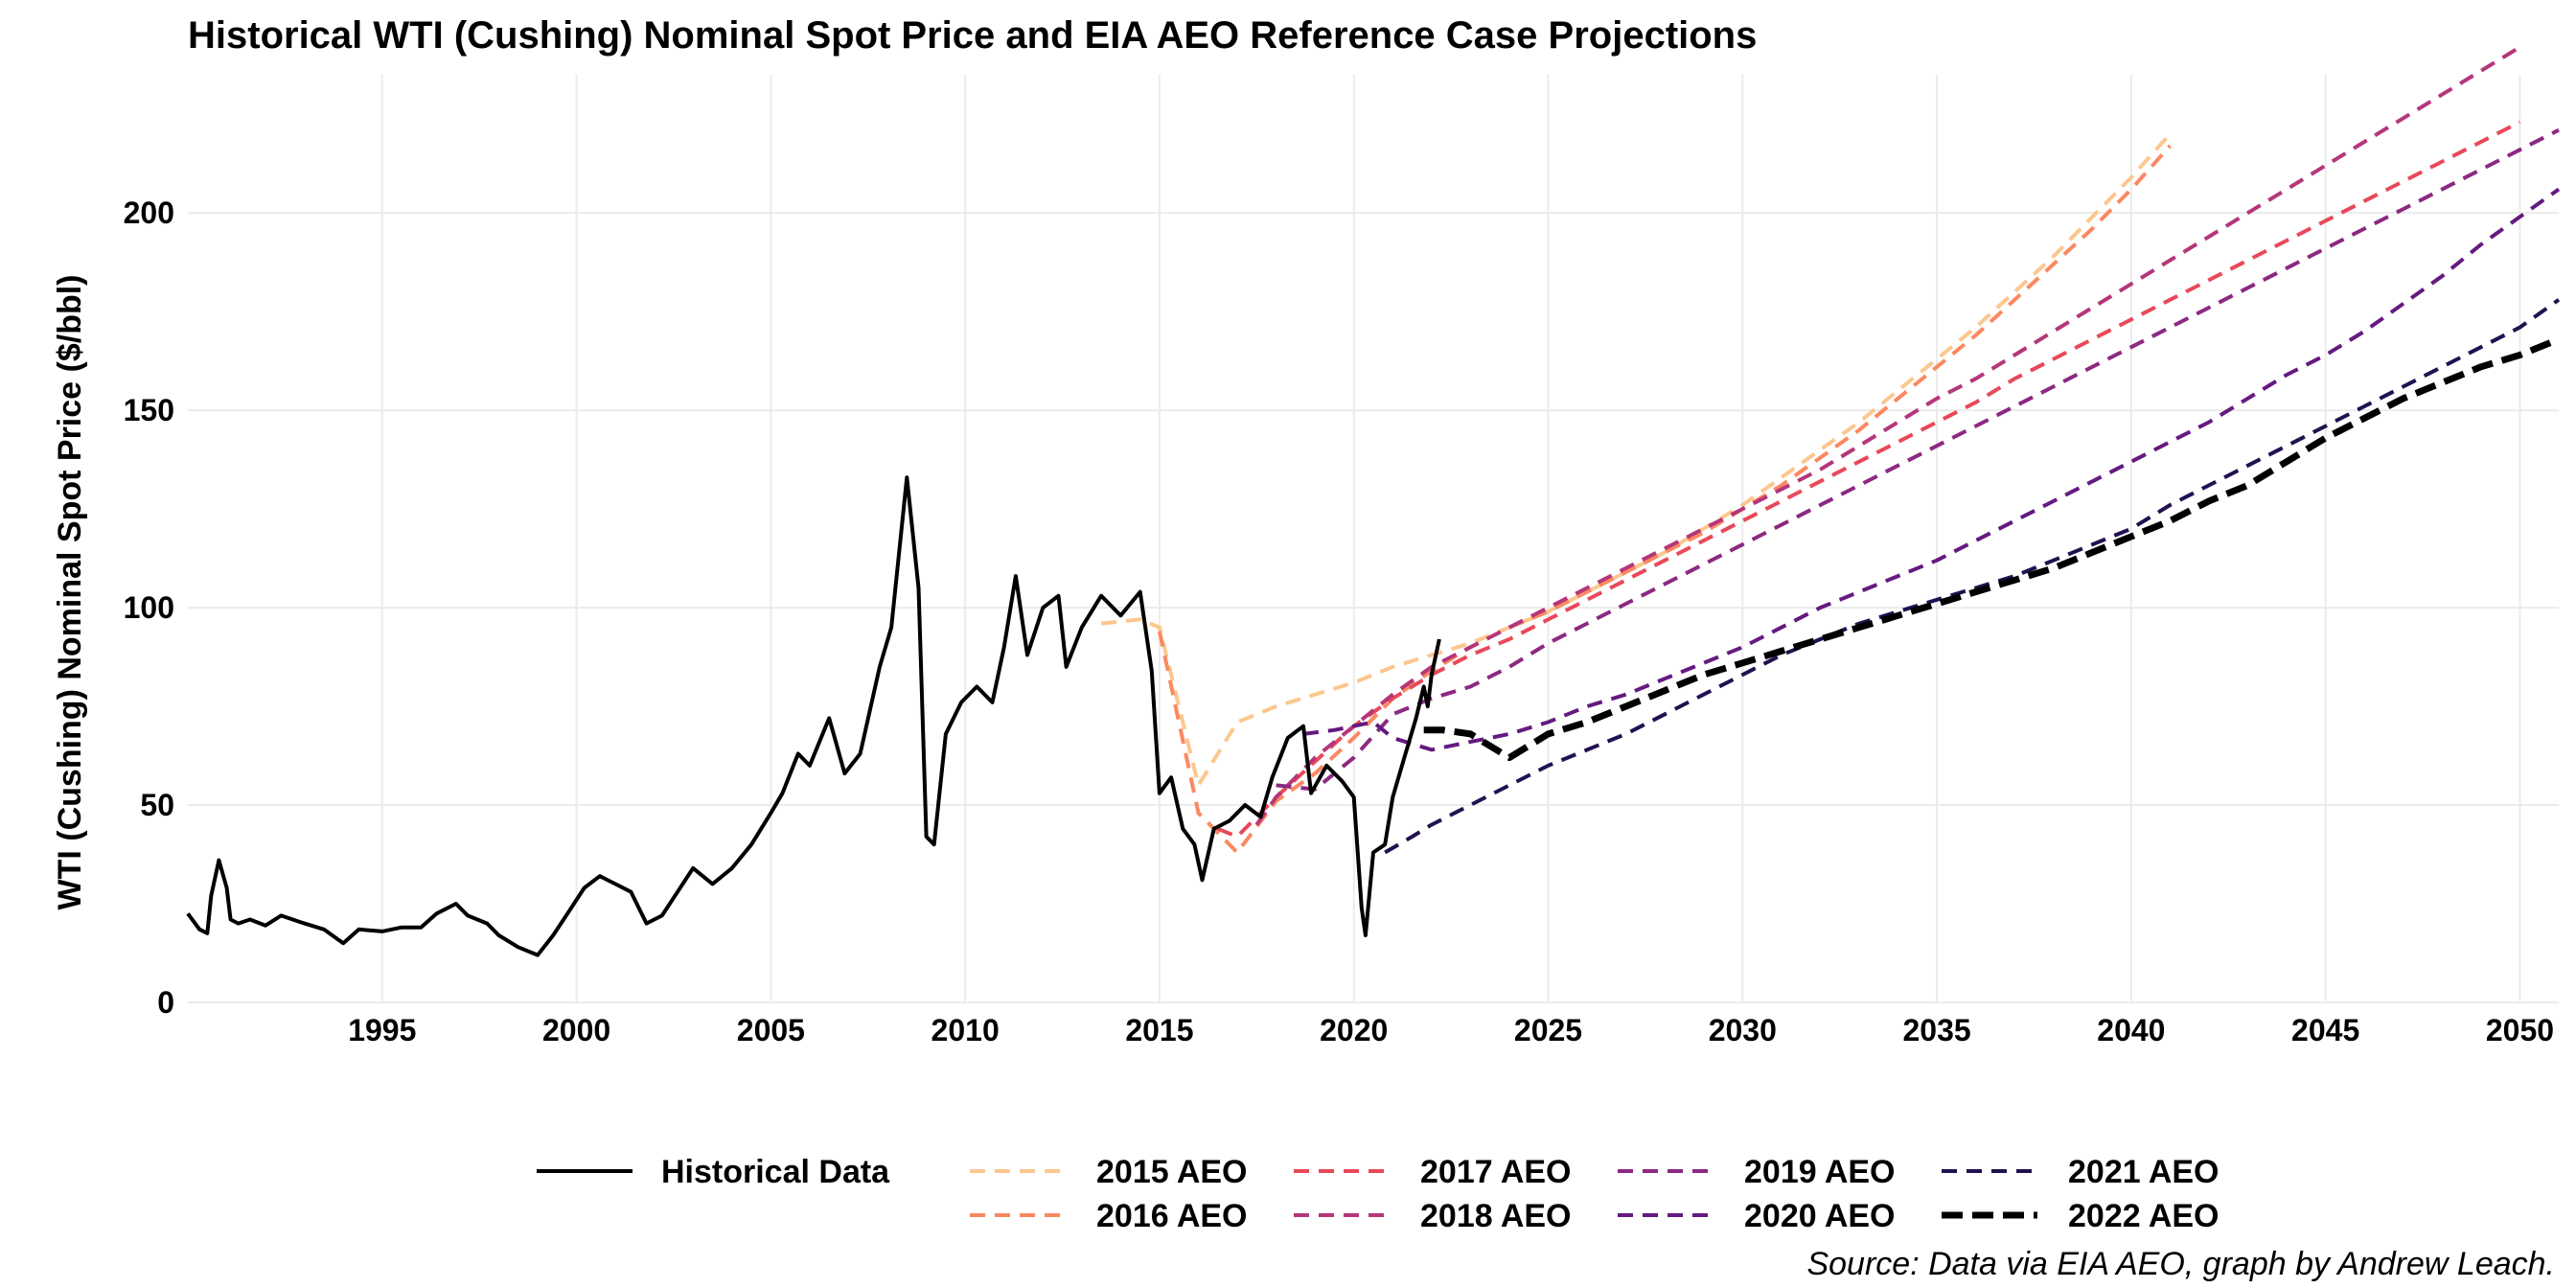 The image size is (2576, 1288). Describe the element at coordinates (1172, 1216) in the screenshot. I see `legend-label-2016-aeo: 2016 AEO` at that location.